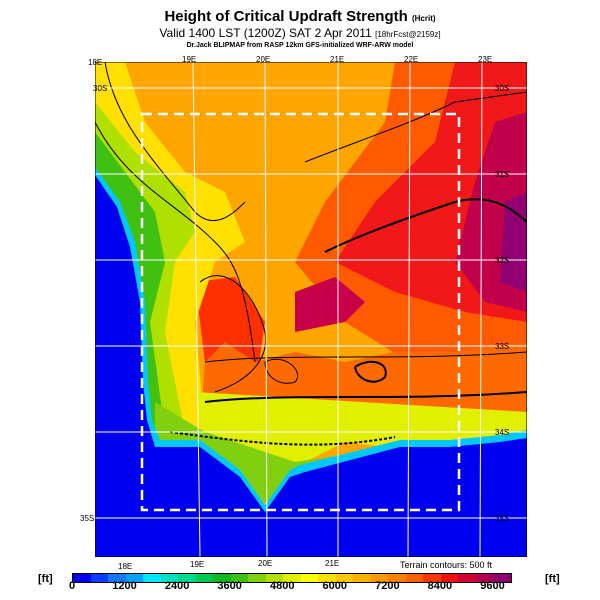 This screenshot has width=600, height=600. Describe the element at coordinates (440, 586) in the screenshot. I see `colorbar-tick-label: 8400` at that location.